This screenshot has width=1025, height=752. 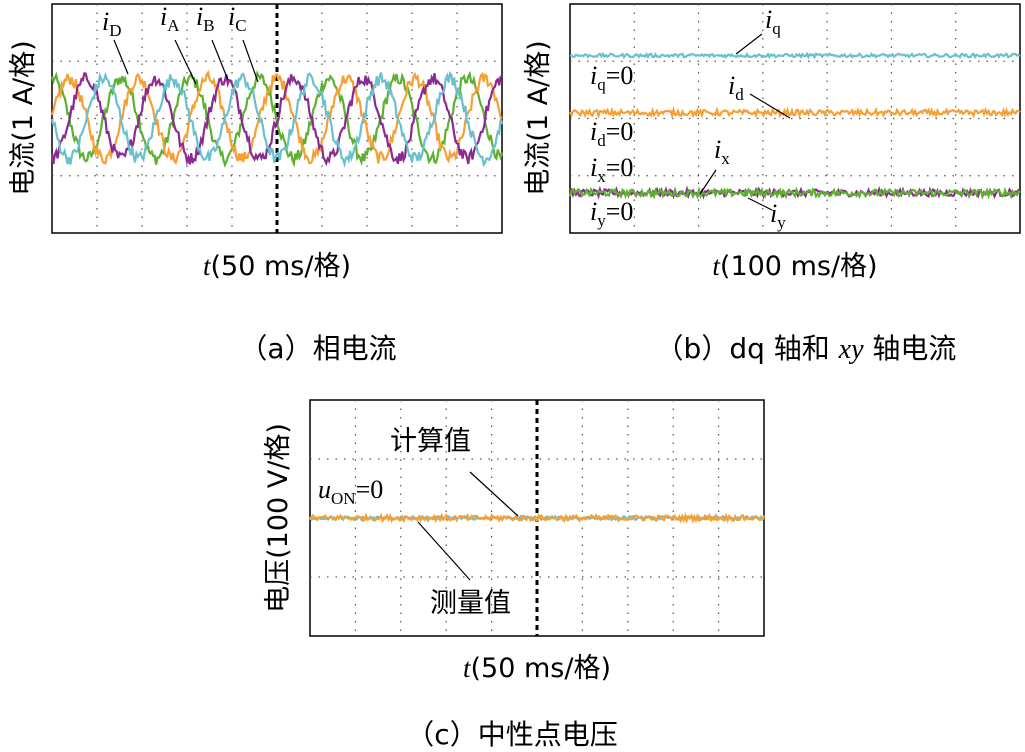 I want to click on panel-b-xlabel: t(100 ms/格), so click(x=794, y=266).